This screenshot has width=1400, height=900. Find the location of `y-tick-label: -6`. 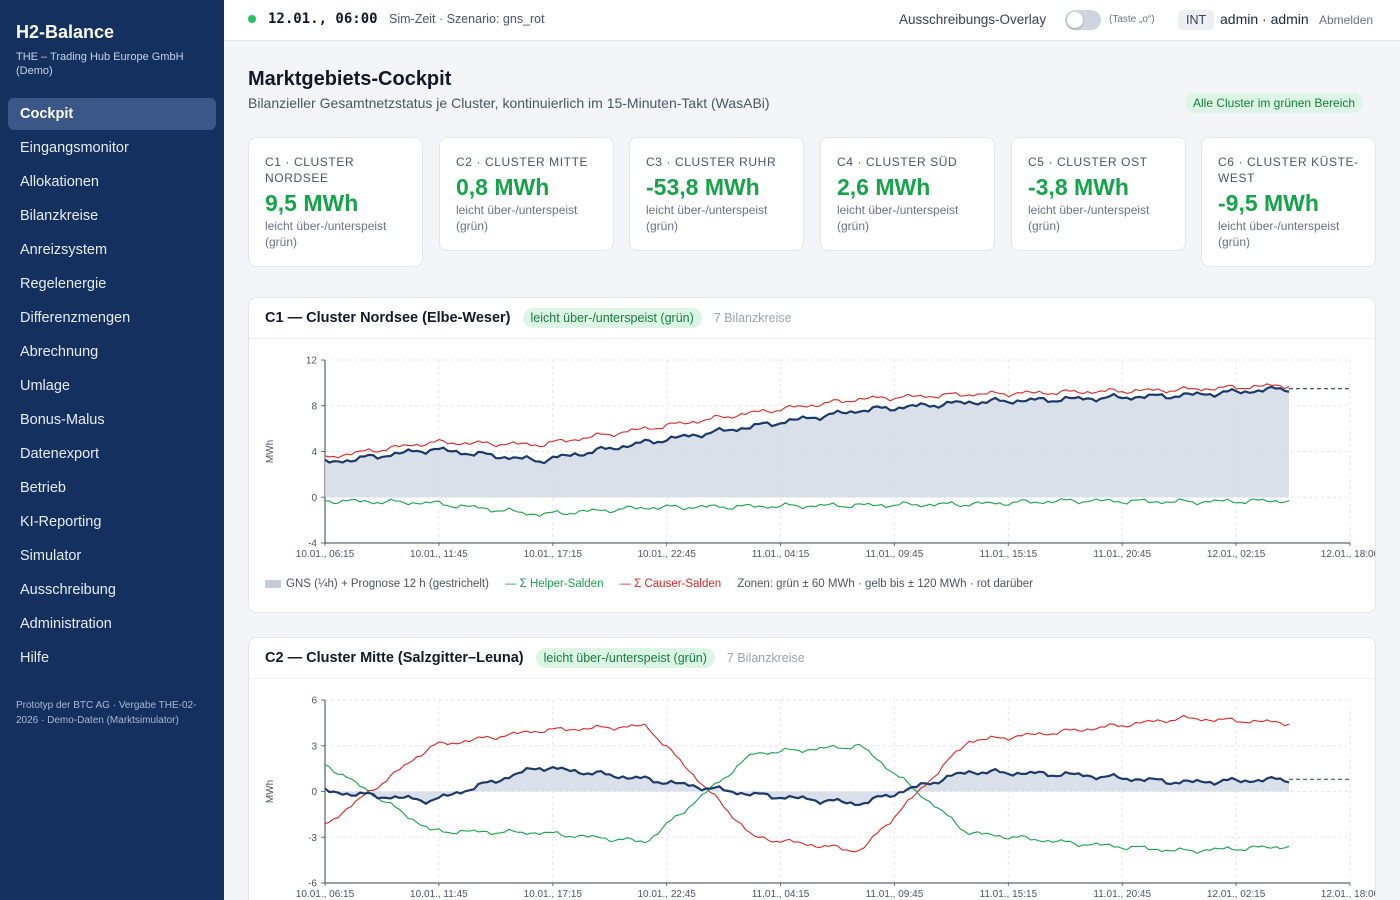

y-tick-label: -6 is located at coordinates (312, 884).